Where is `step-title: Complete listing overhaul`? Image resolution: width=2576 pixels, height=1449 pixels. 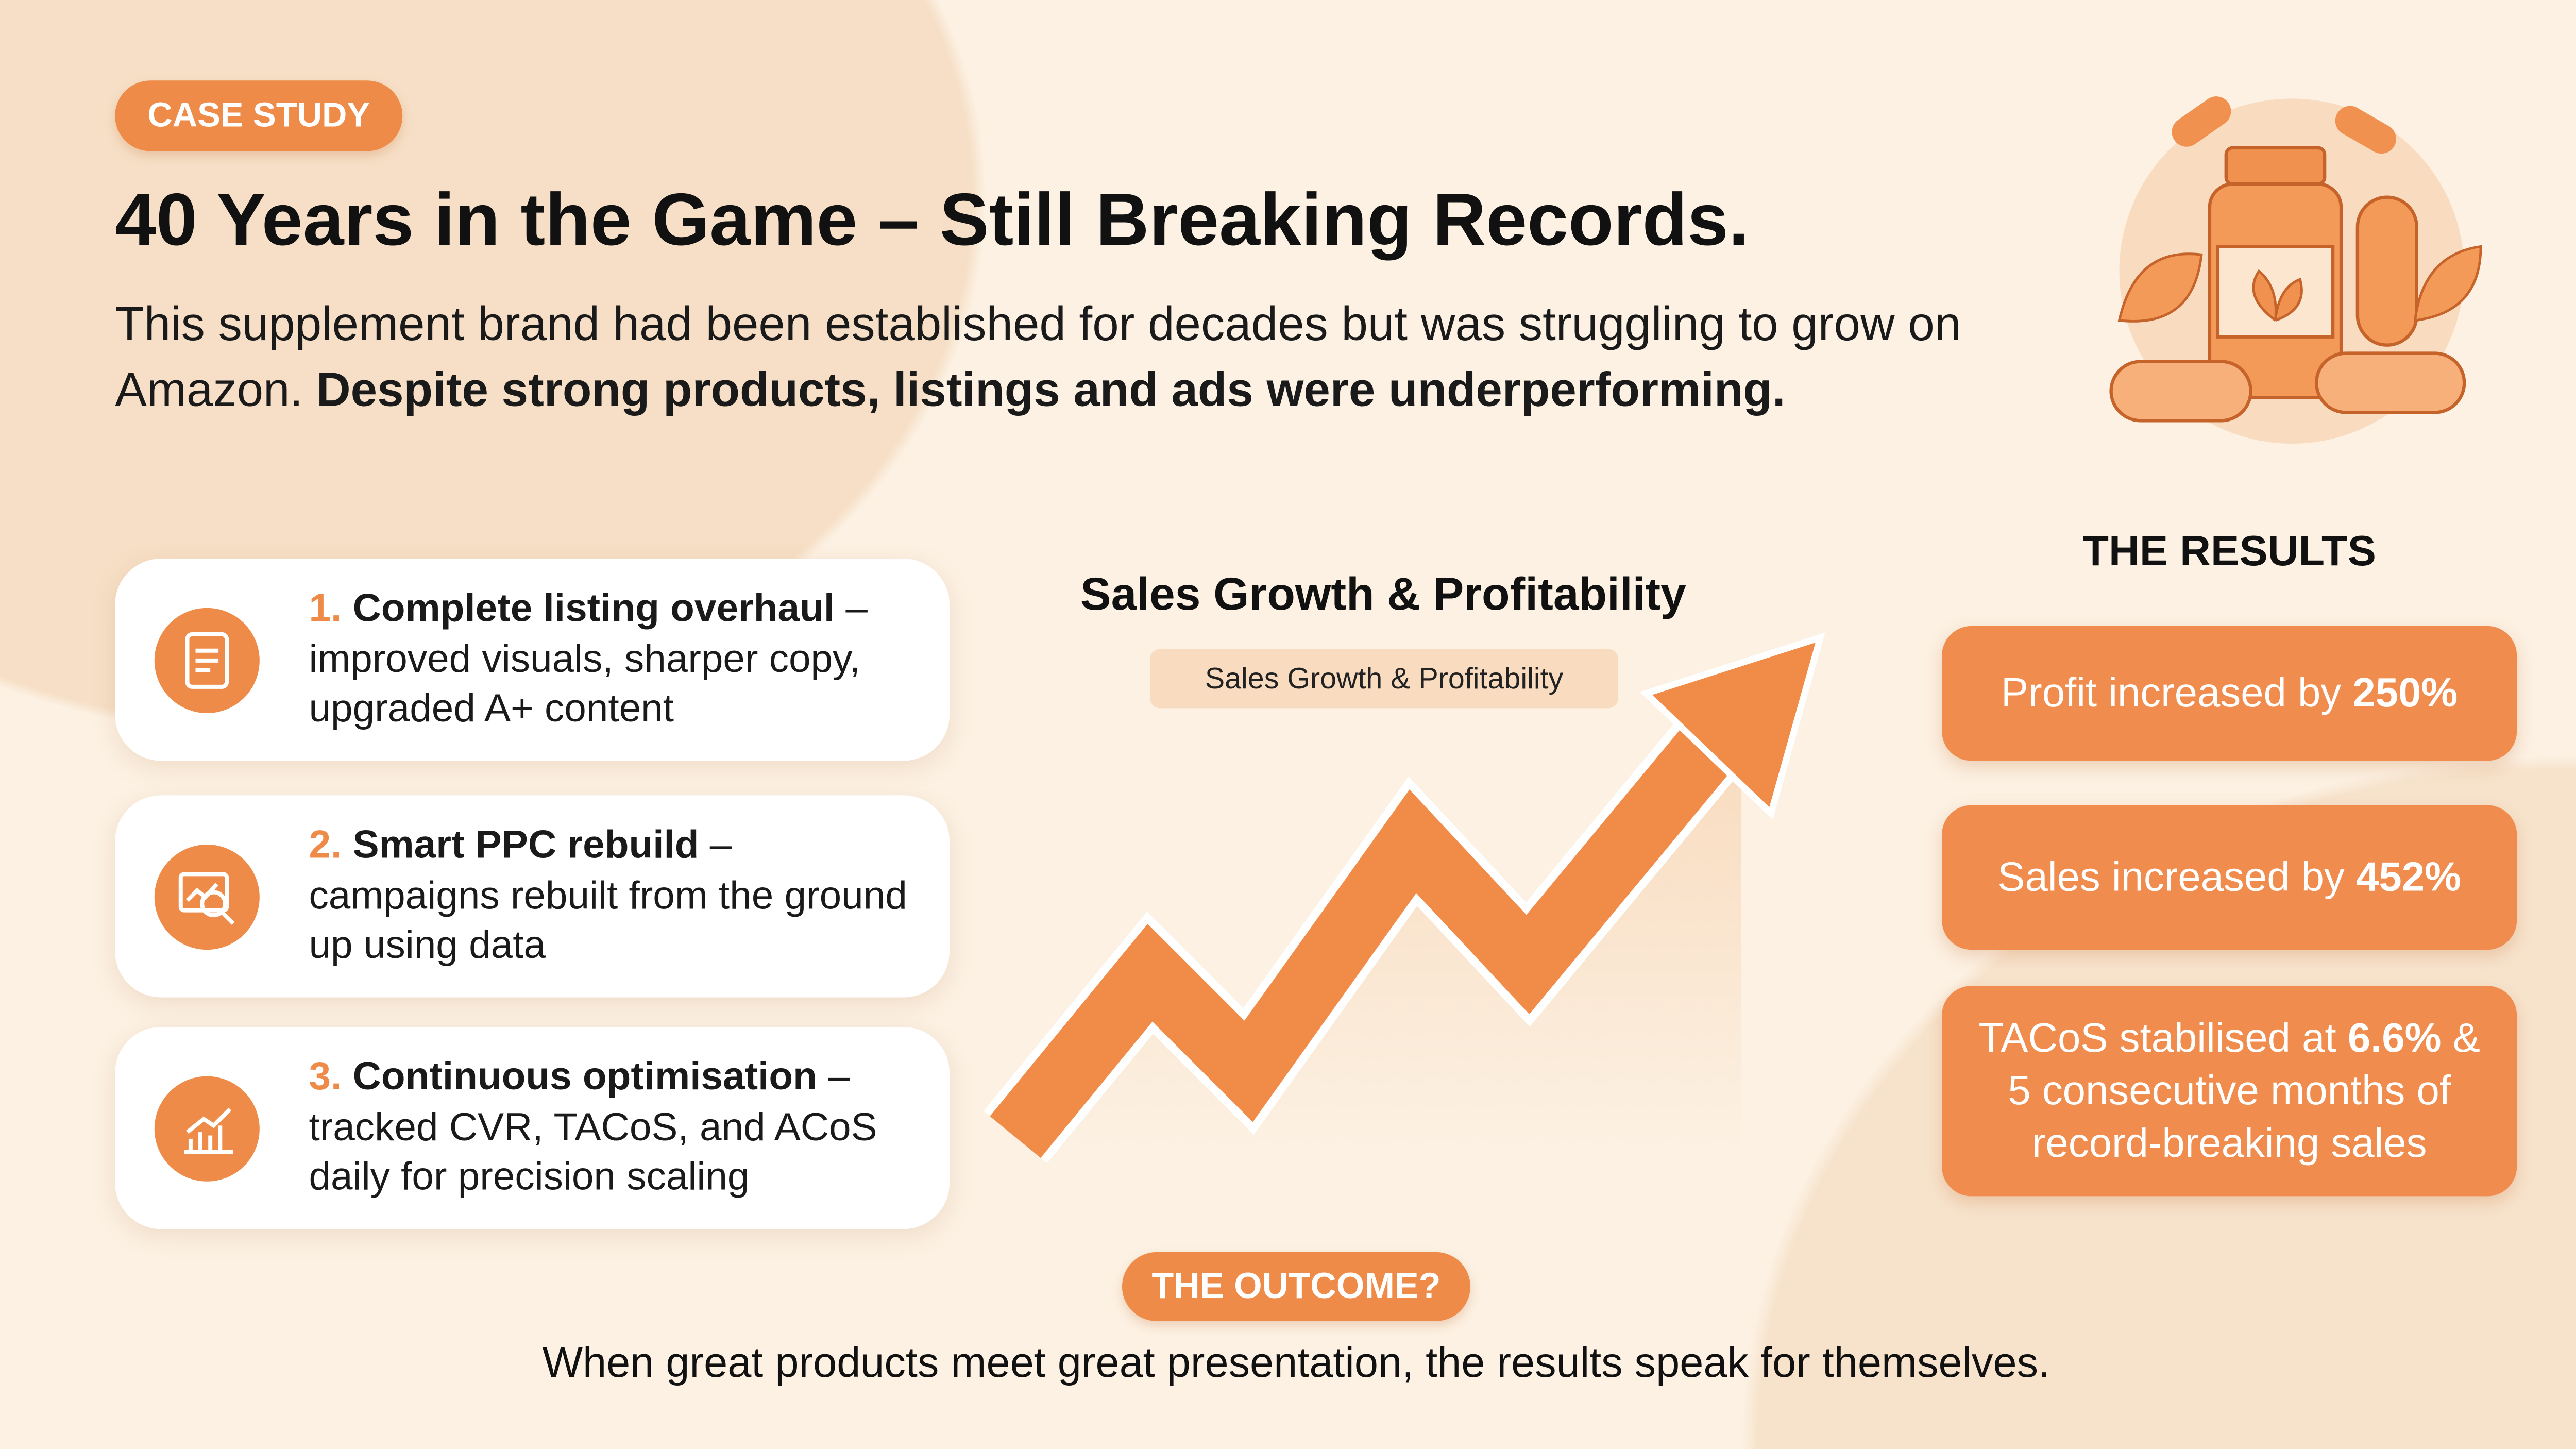 step-title: Complete listing overhaul is located at coordinates (593, 608).